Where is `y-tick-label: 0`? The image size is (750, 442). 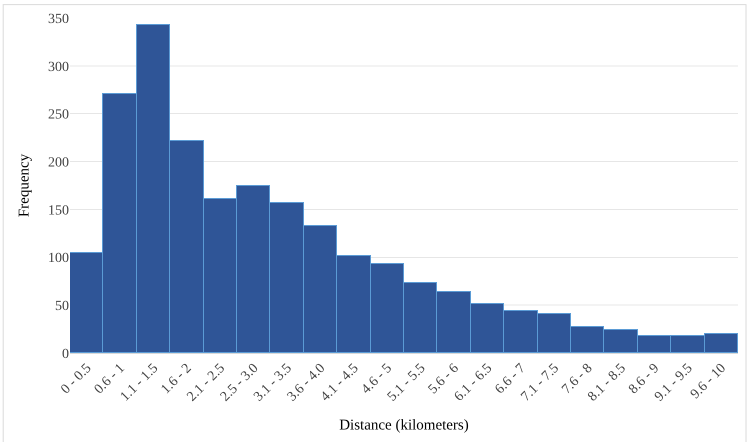
y-tick-label: 0 is located at coordinates (65, 354).